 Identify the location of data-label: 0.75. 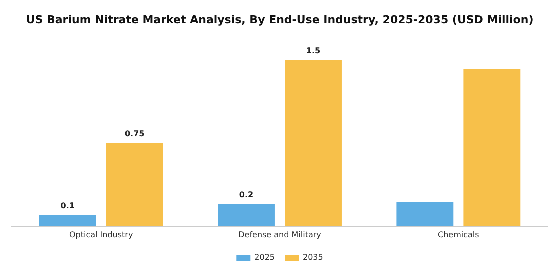
(135, 133).